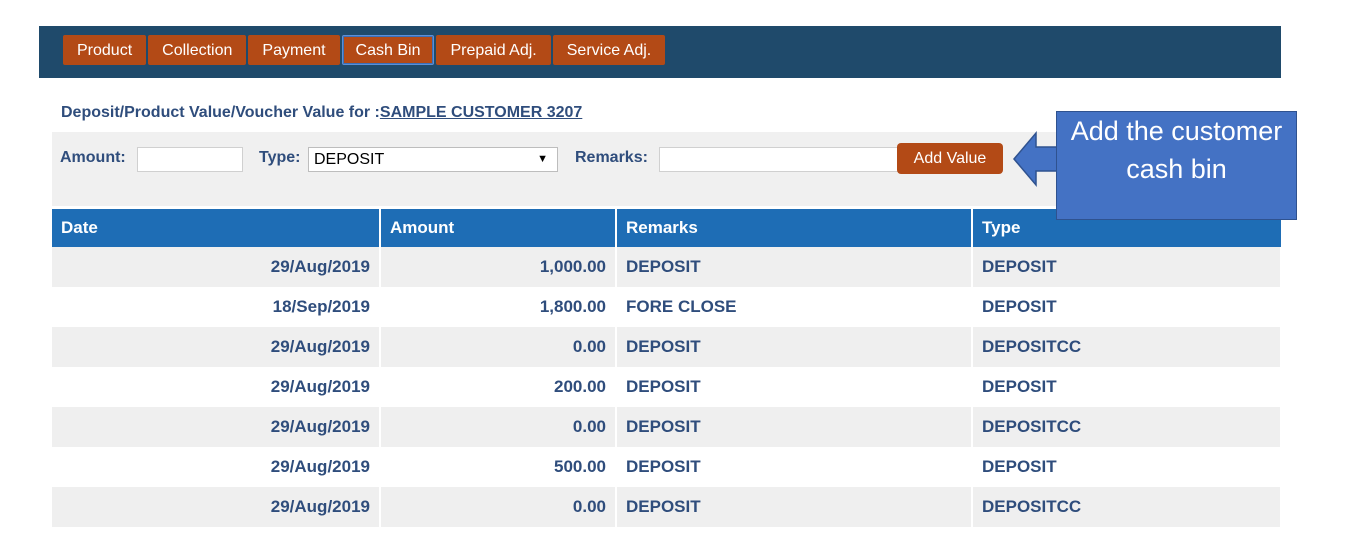 This screenshot has height=552, width=1351. What do you see at coordinates (950, 158) in the screenshot?
I see `add-value-button: Add Value` at bounding box center [950, 158].